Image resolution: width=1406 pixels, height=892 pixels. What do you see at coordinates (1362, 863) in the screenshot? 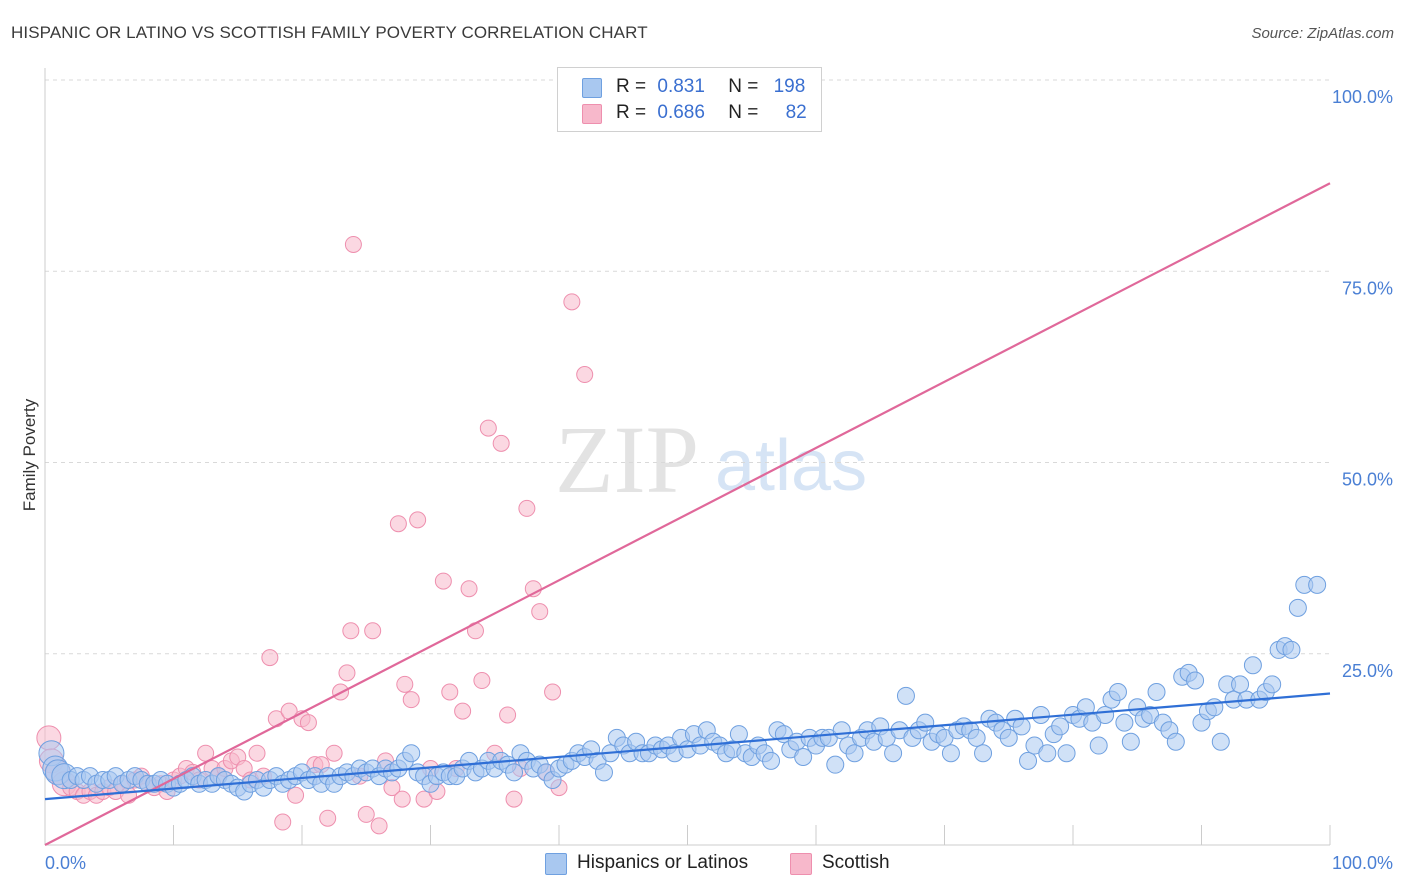
I see `x-tick-label: 100.0%` at bounding box center [1362, 863].